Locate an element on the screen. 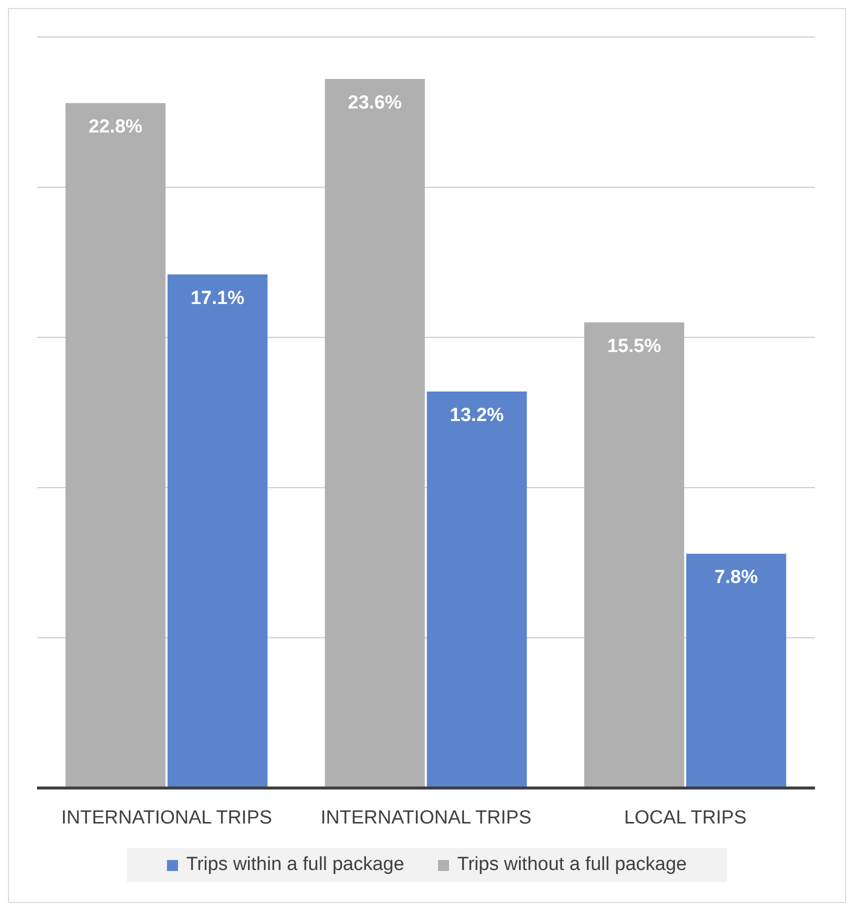 The width and height of the screenshot is (856, 913). data-label: 22.8% is located at coordinates (115, 127).